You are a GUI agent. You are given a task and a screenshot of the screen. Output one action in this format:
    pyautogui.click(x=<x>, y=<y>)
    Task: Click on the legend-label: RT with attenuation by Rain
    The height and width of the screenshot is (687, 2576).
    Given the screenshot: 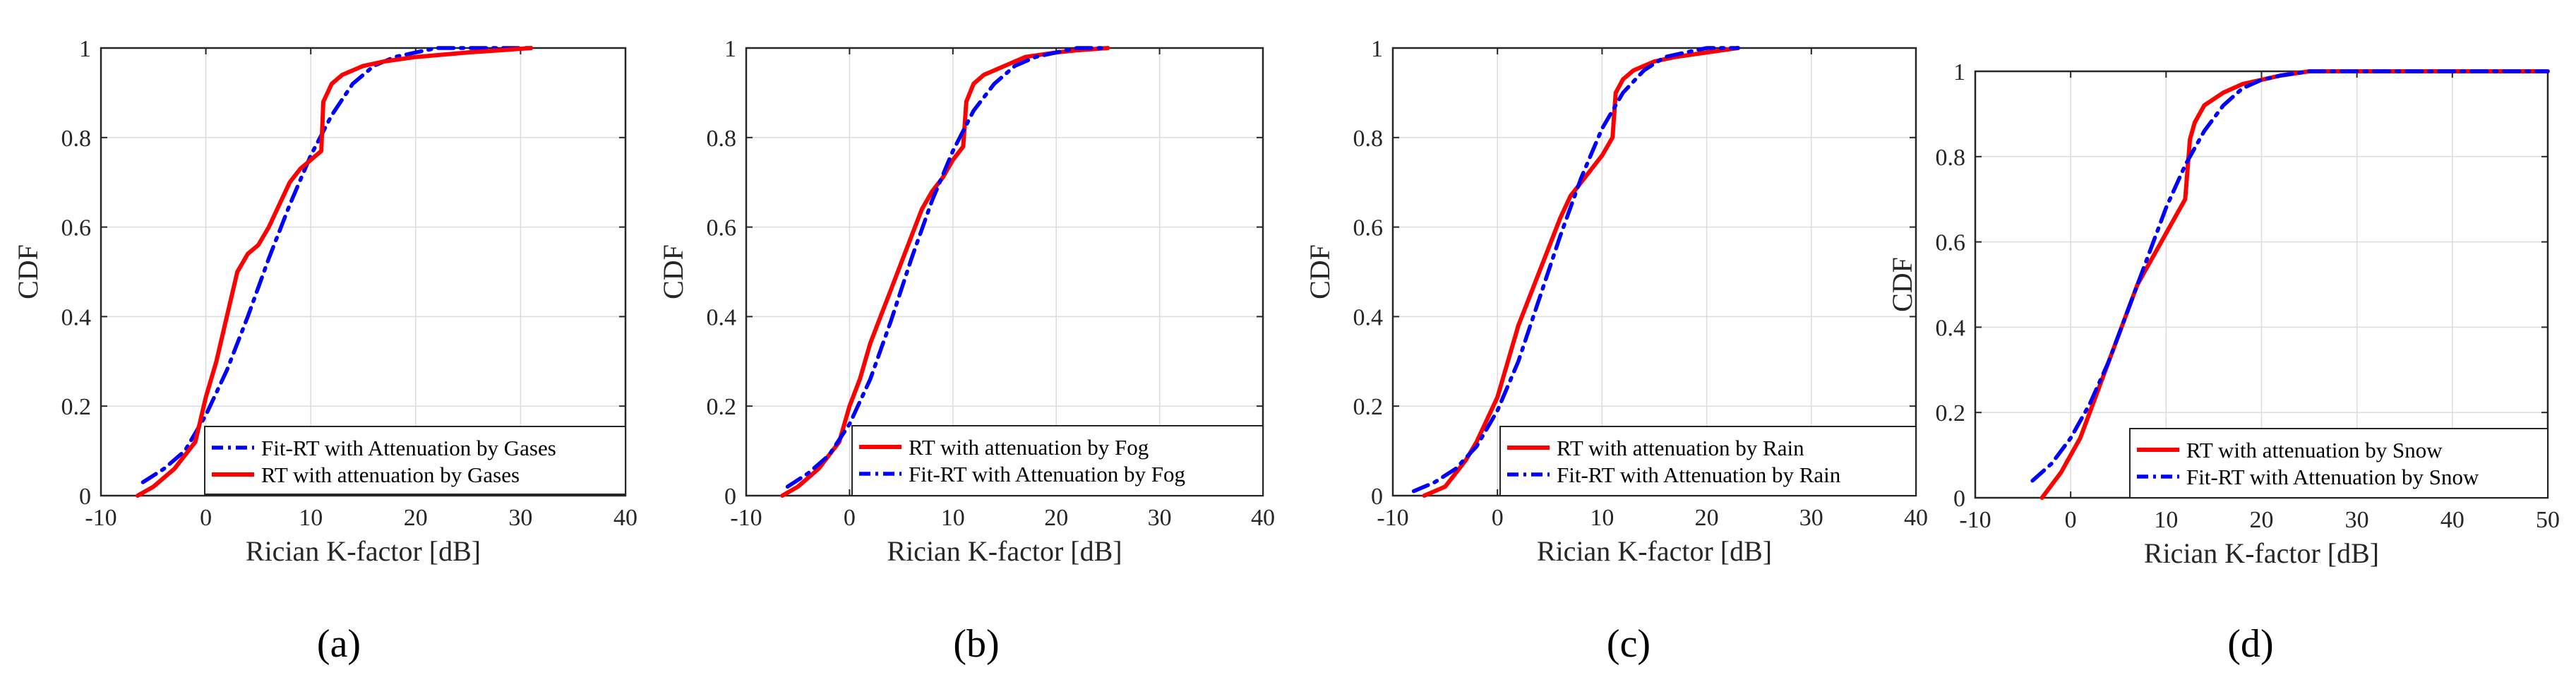 What is the action you would take?
    pyautogui.click(x=1680, y=448)
    